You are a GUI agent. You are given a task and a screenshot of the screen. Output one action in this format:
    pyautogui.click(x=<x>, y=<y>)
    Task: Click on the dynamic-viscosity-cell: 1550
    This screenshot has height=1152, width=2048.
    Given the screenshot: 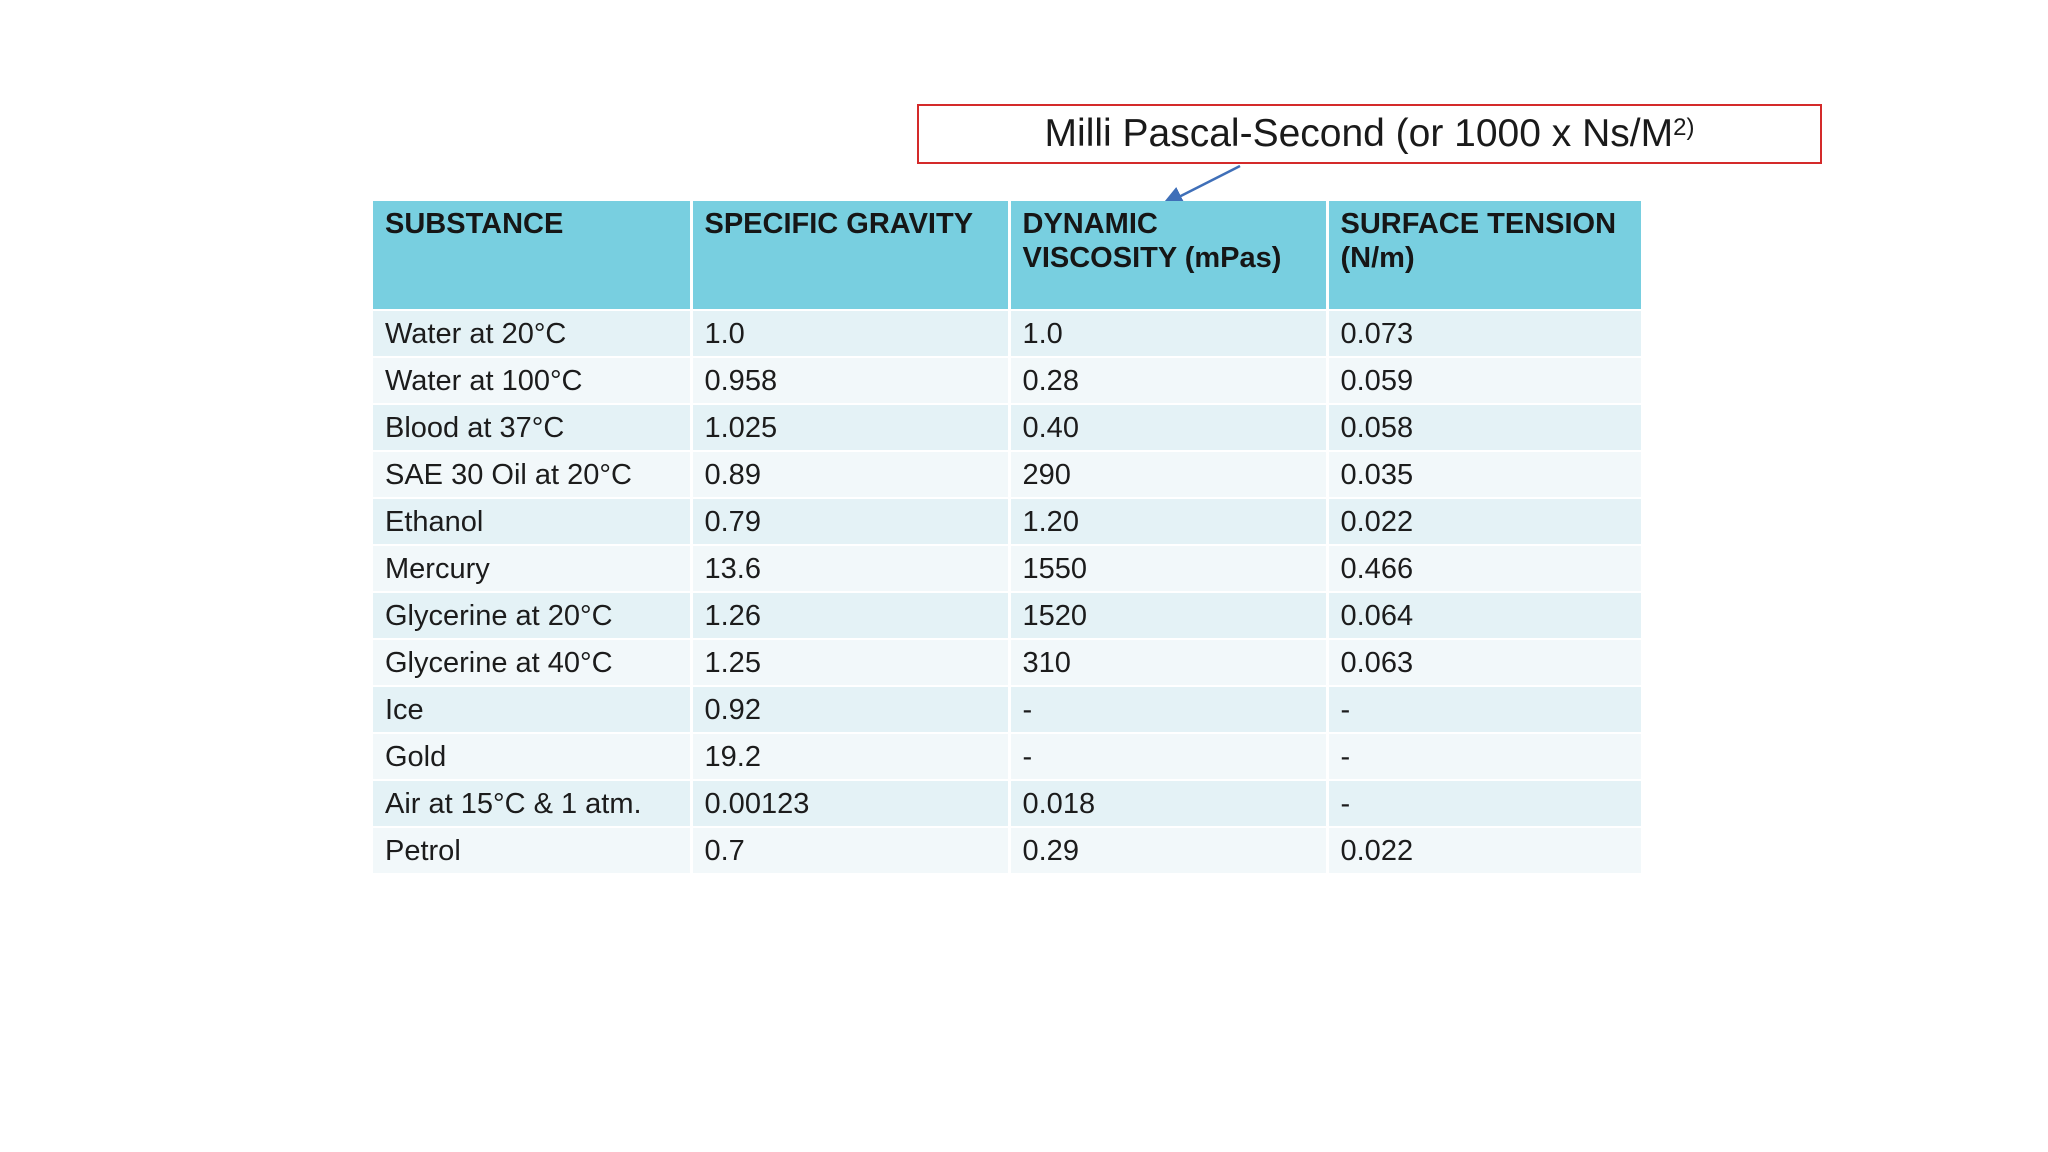 What is the action you would take?
    pyautogui.click(x=1169, y=568)
    